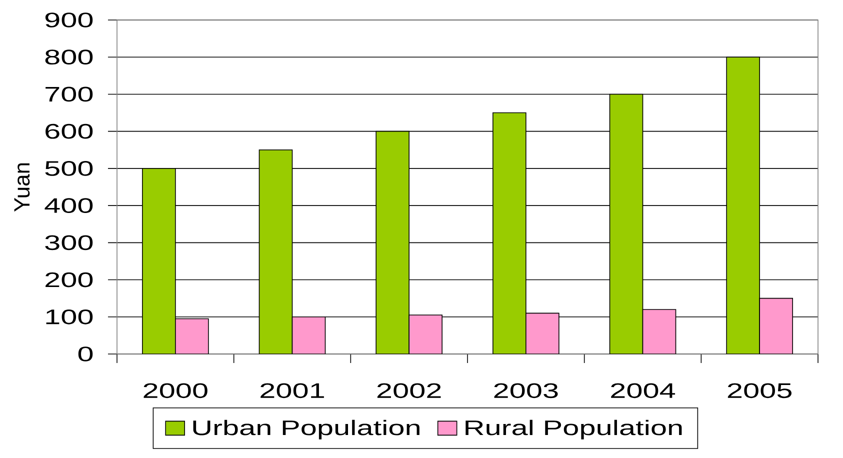  What do you see at coordinates (69, 280) in the screenshot?
I see `y-tick-label: 200` at bounding box center [69, 280].